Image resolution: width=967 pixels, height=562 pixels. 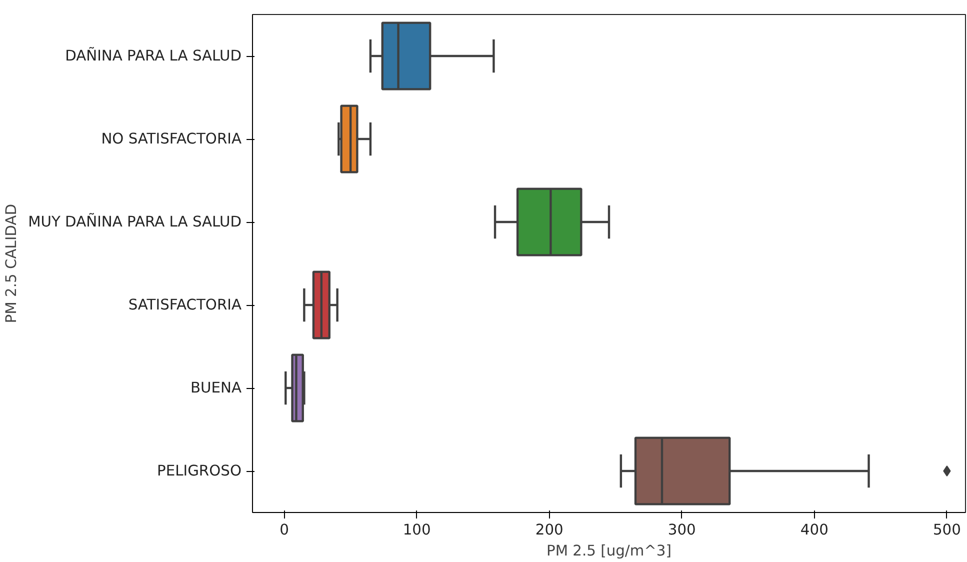 What do you see at coordinates (682, 530) in the screenshot?
I see `x-tick-label: 300` at bounding box center [682, 530].